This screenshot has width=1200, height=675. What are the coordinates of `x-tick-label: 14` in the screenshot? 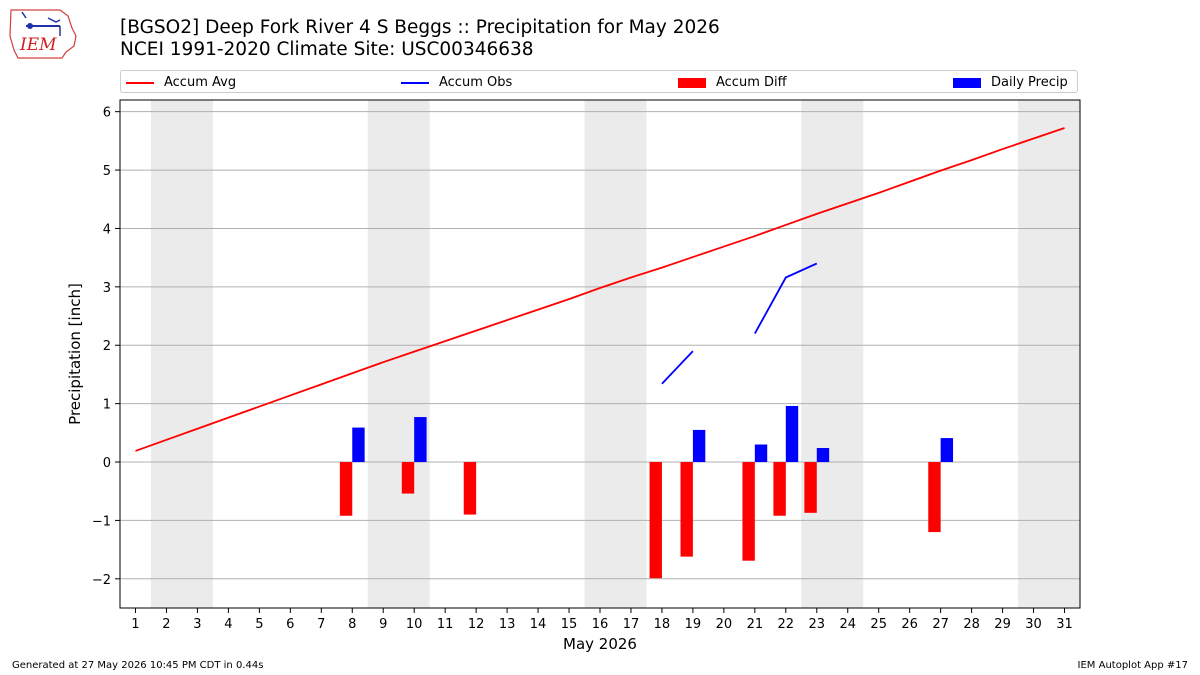 It's located at (538, 624).